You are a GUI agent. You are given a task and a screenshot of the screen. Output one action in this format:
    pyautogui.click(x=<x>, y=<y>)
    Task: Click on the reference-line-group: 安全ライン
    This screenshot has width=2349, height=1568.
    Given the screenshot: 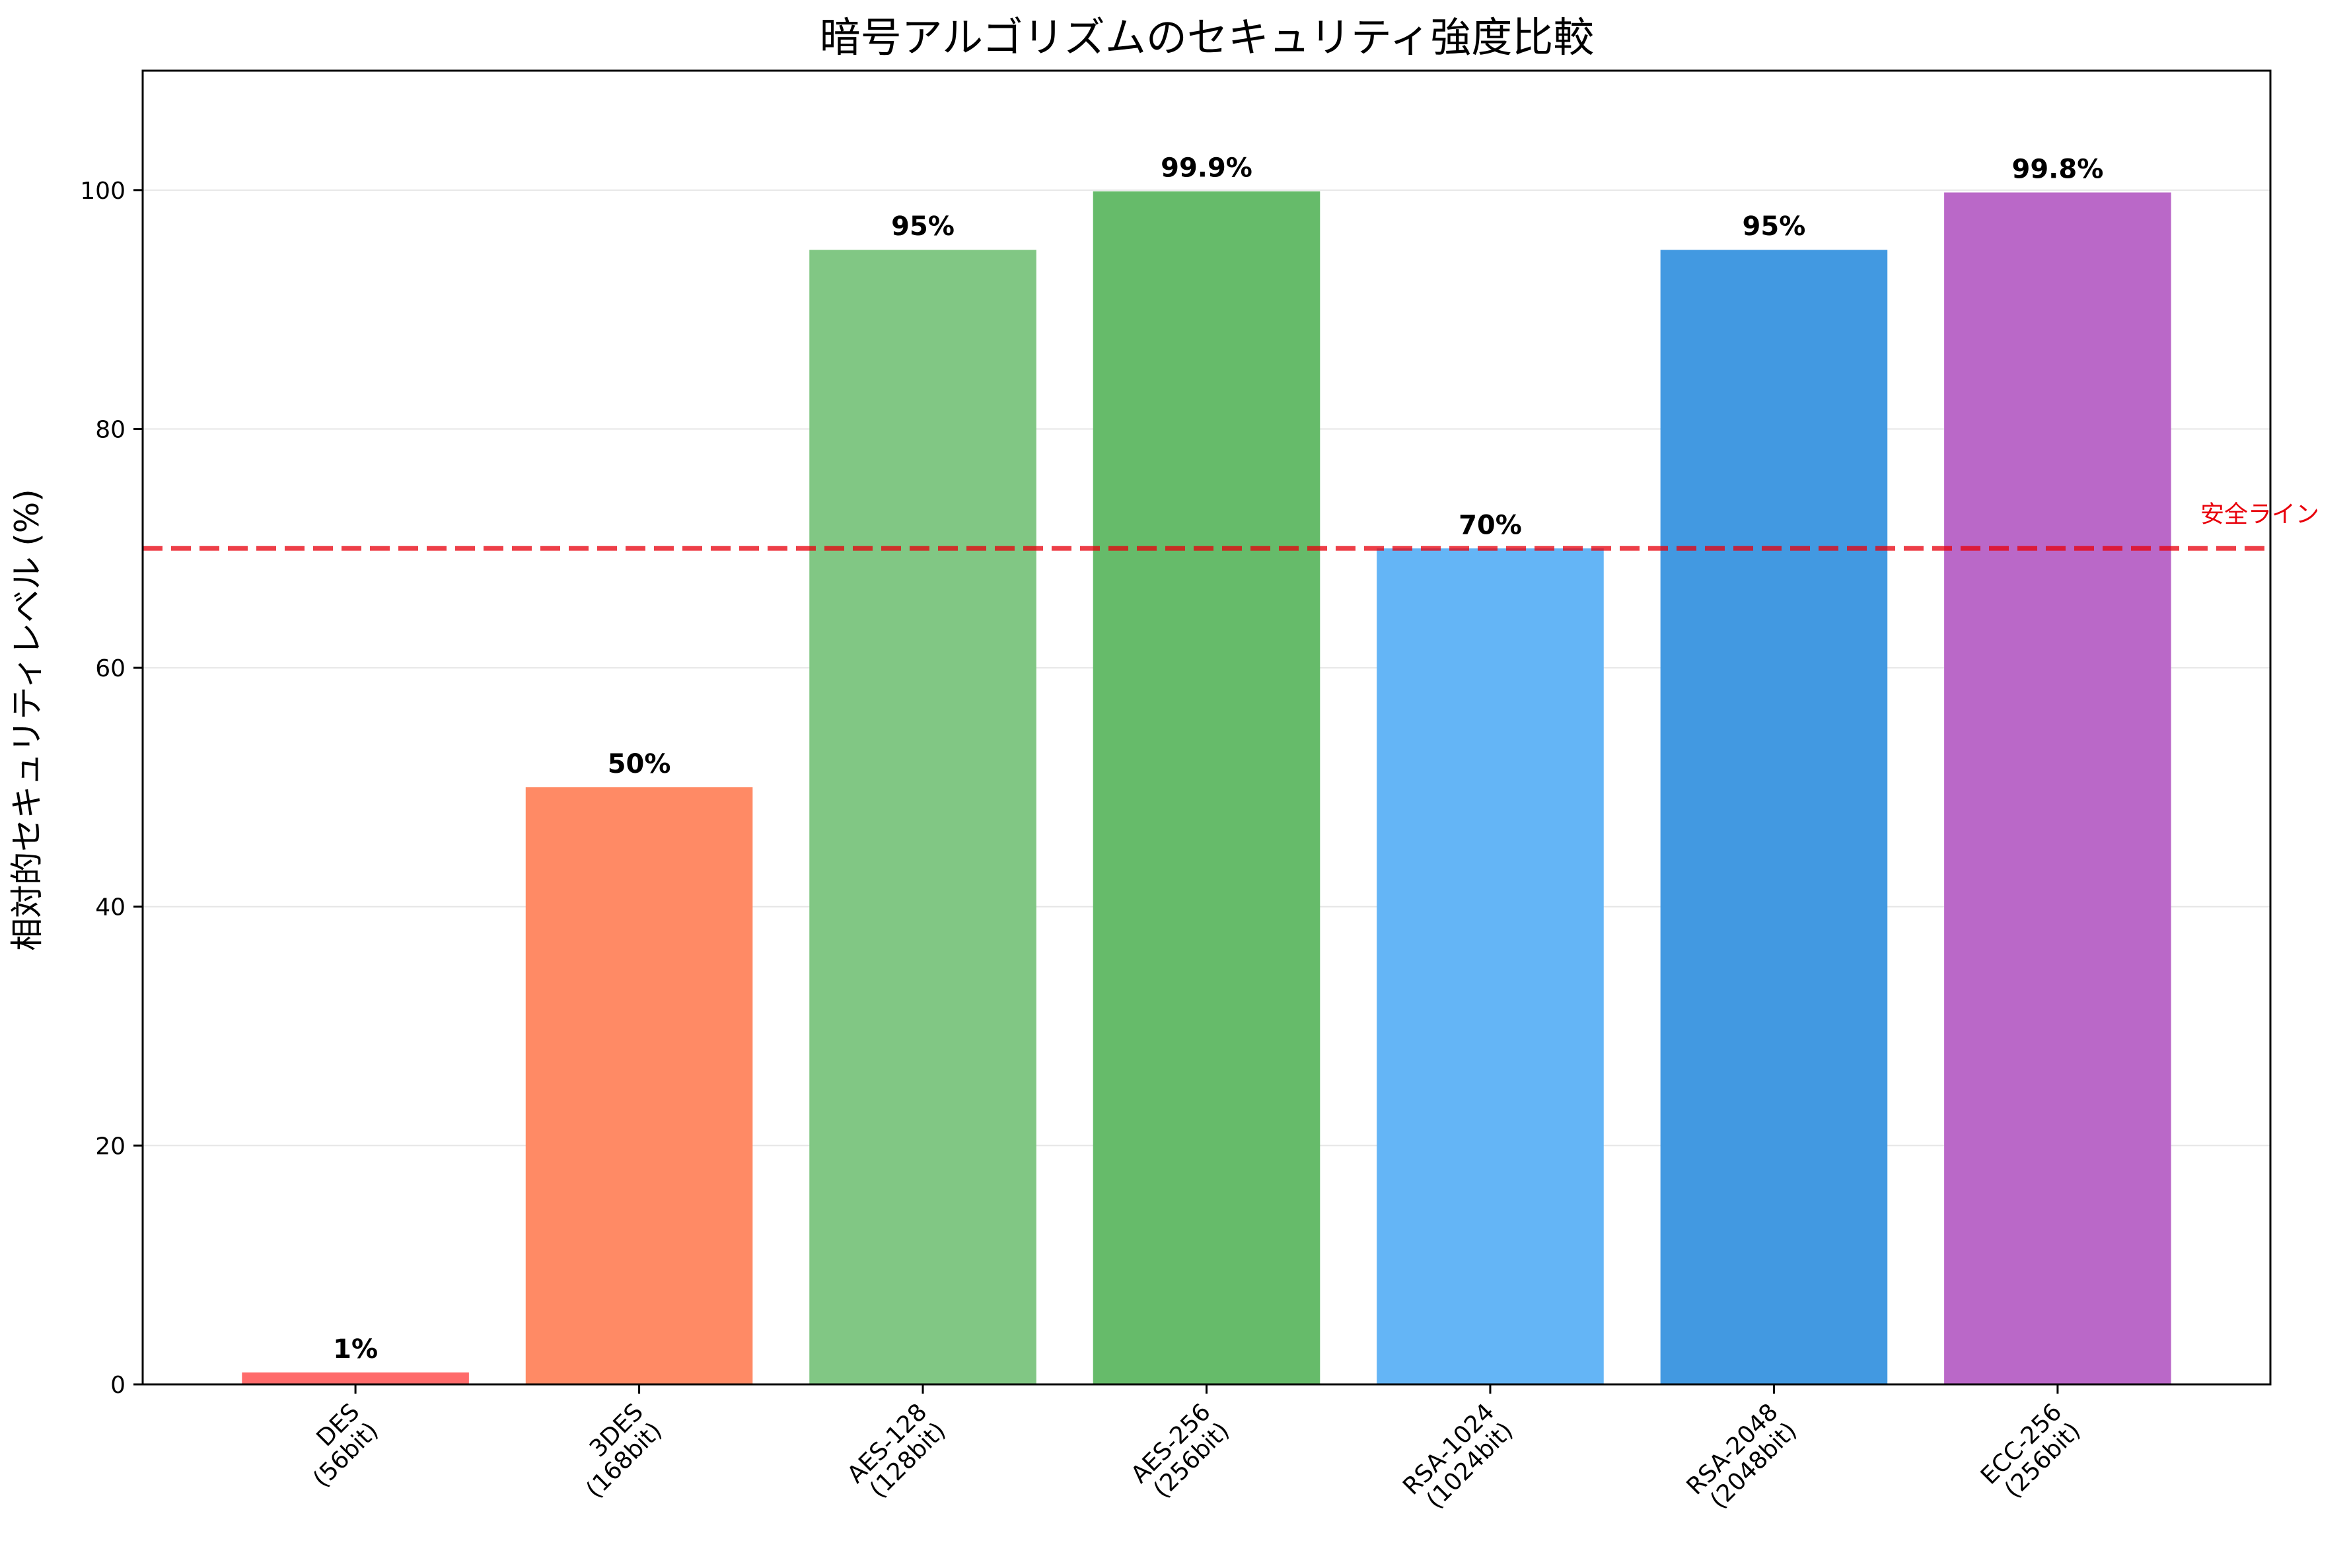 What is the action you would take?
    pyautogui.click(x=1231, y=526)
    